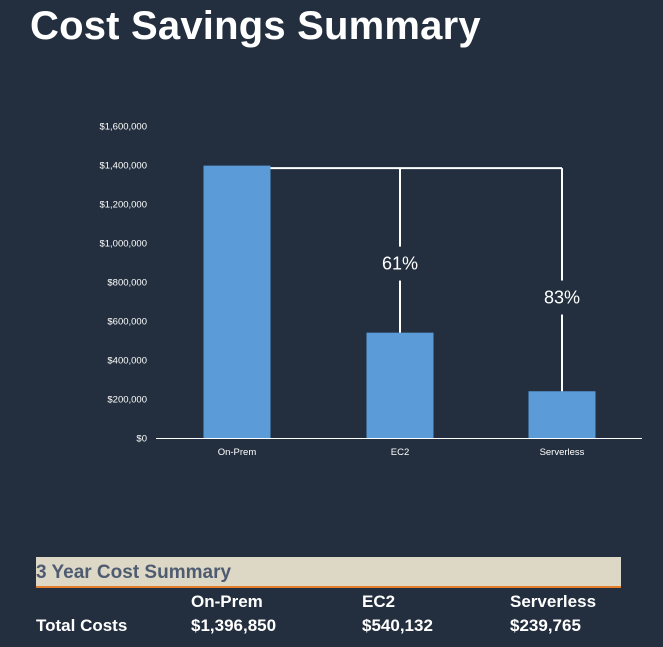  What do you see at coordinates (123, 205) in the screenshot?
I see `y-tick-label: $1,200,000` at bounding box center [123, 205].